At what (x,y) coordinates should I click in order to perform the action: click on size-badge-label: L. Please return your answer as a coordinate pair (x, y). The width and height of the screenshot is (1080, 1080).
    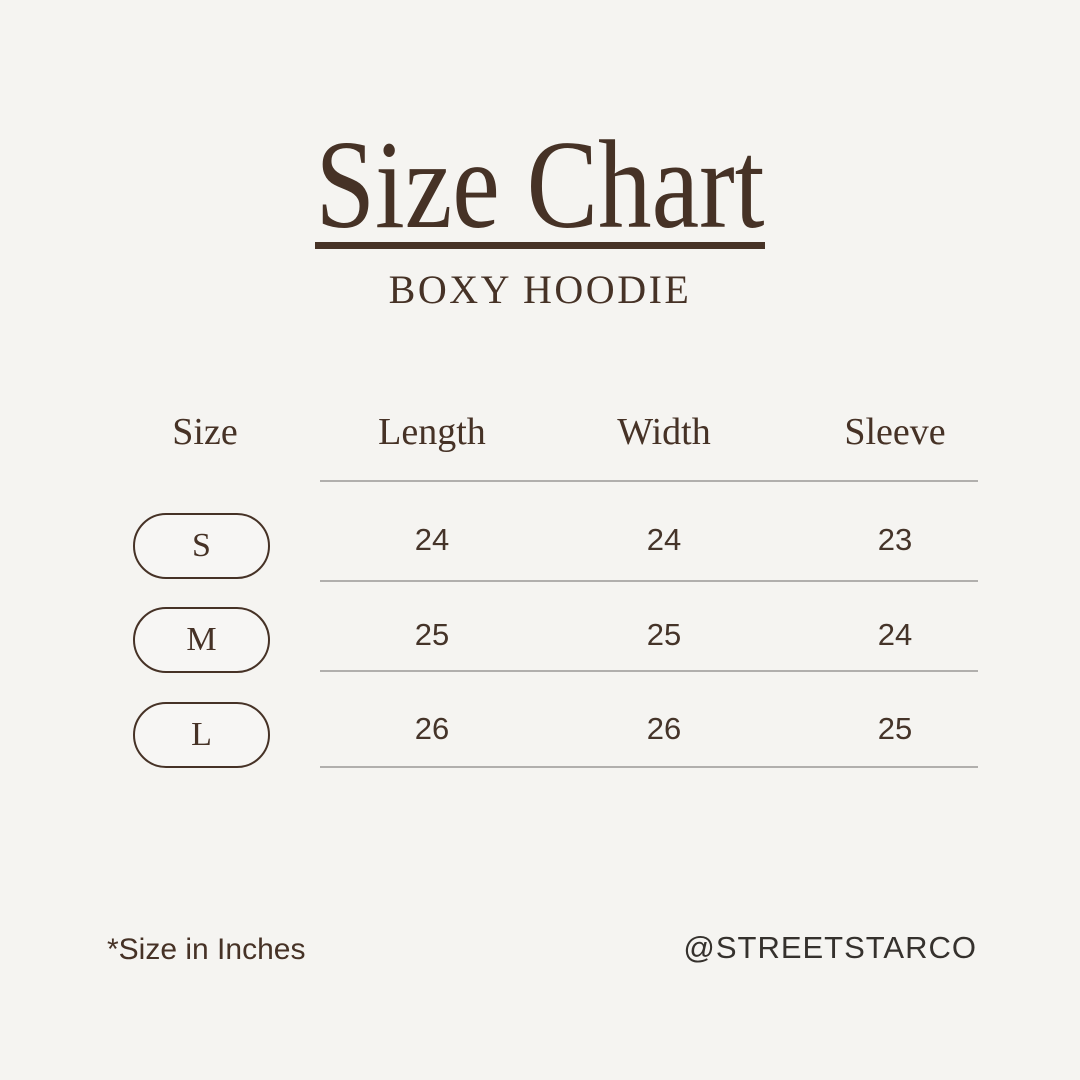
    Looking at the image, I should click on (201, 734).